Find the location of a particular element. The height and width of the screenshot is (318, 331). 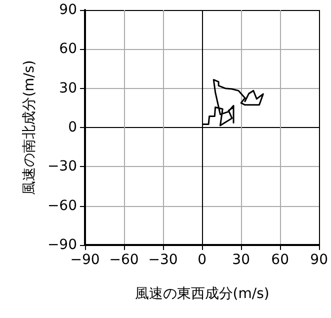

y-tick-label: 0 is located at coordinates (72, 128).